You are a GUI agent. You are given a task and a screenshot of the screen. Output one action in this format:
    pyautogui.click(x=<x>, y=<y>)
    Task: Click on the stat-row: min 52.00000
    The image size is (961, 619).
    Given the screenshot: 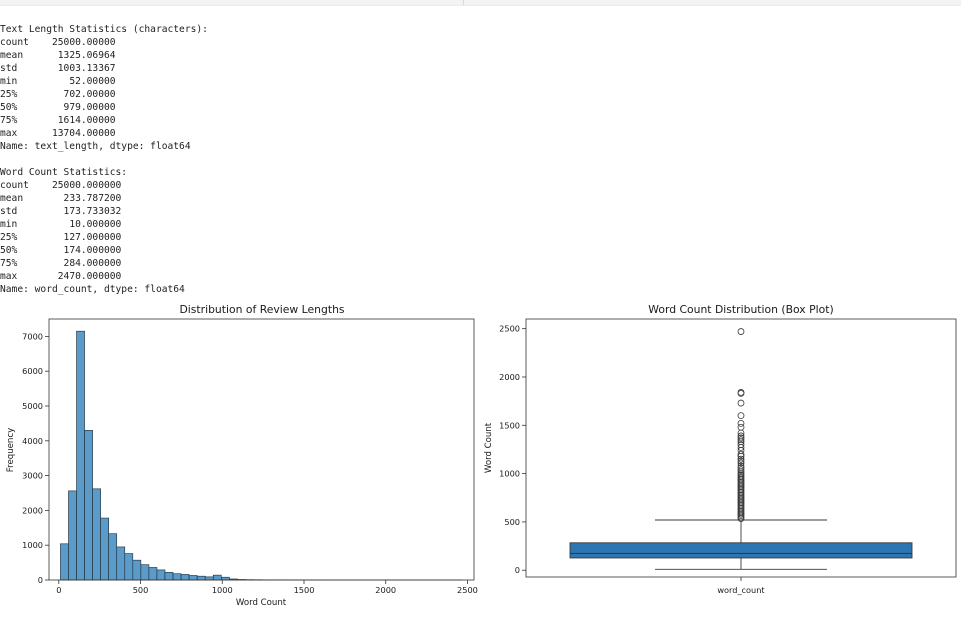 What is the action you would take?
    pyautogui.click(x=58, y=81)
    